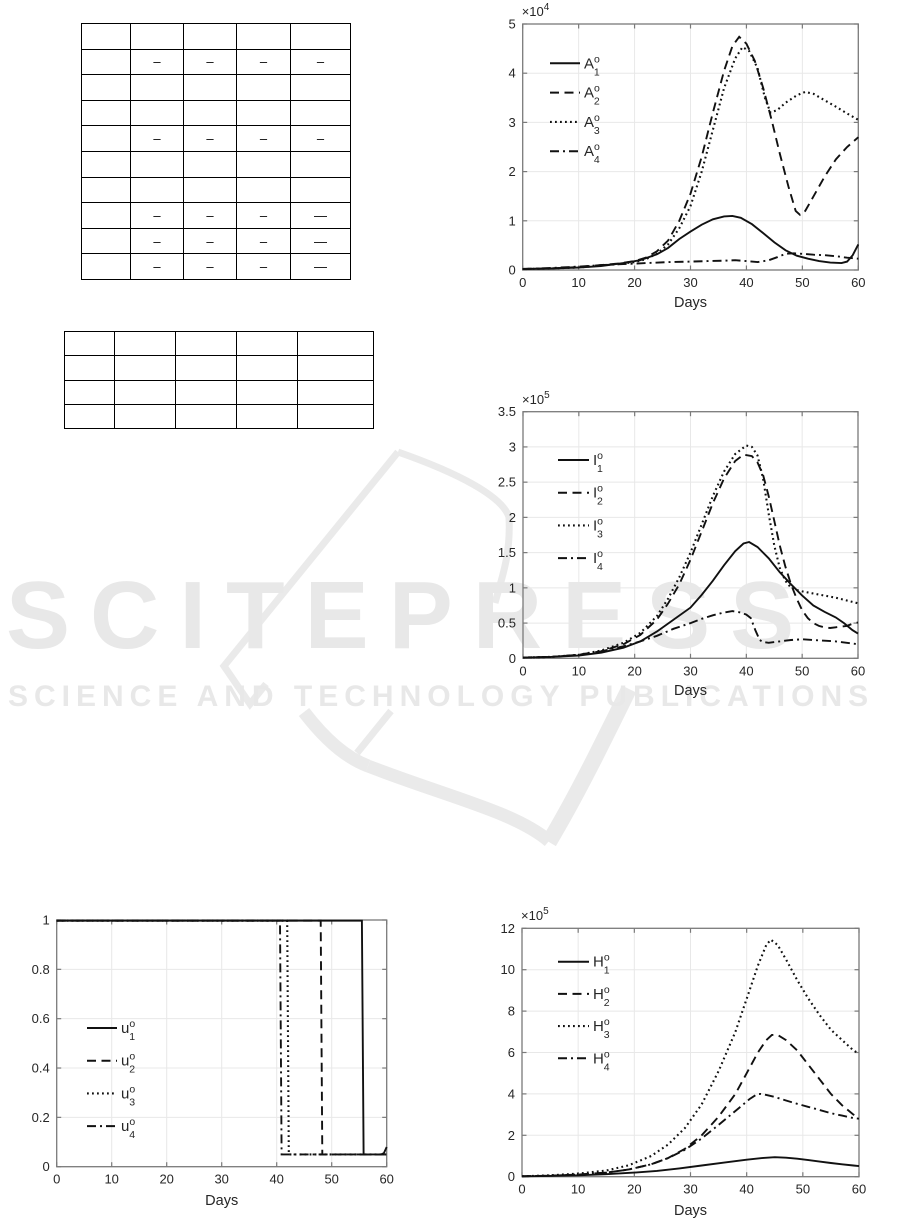 The width and height of the screenshot is (901, 1225). What do you see at coordinates (41, 1018) in the screenshot?
I see `y-tick-label: 0.6` at bounding box center [41, 1018].